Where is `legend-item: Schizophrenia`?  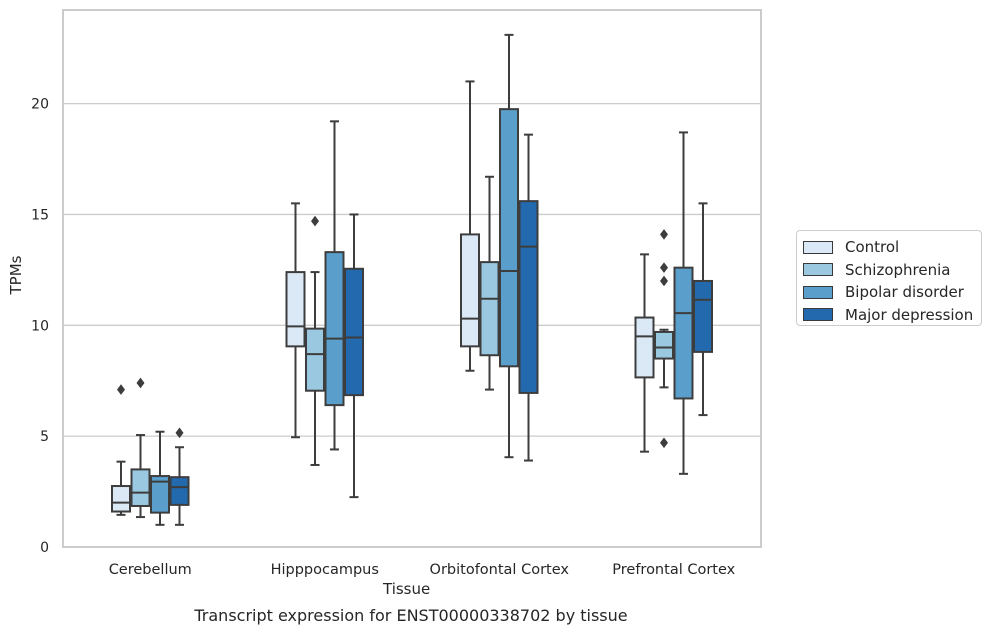
legend-item: Schizophrenia is located at coordinates (892, 270).